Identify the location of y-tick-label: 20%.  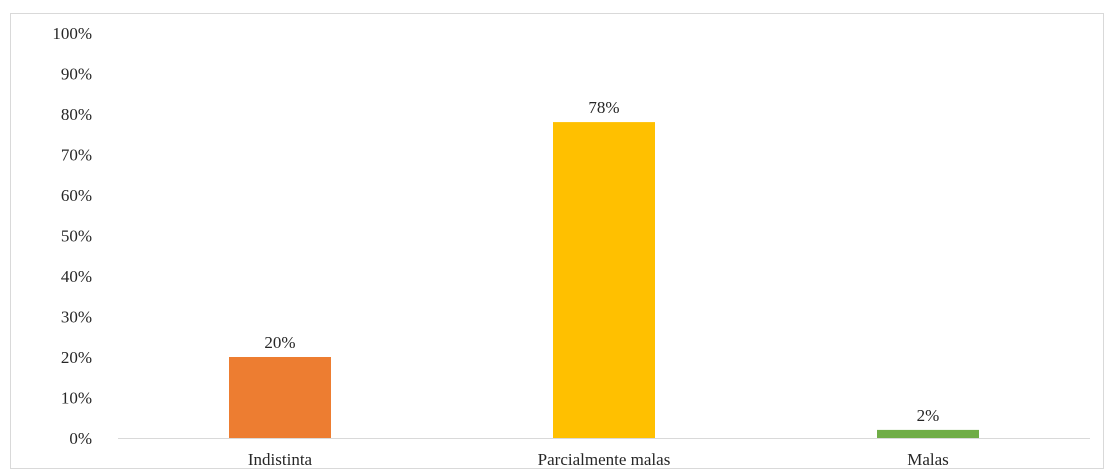
(76, 357).